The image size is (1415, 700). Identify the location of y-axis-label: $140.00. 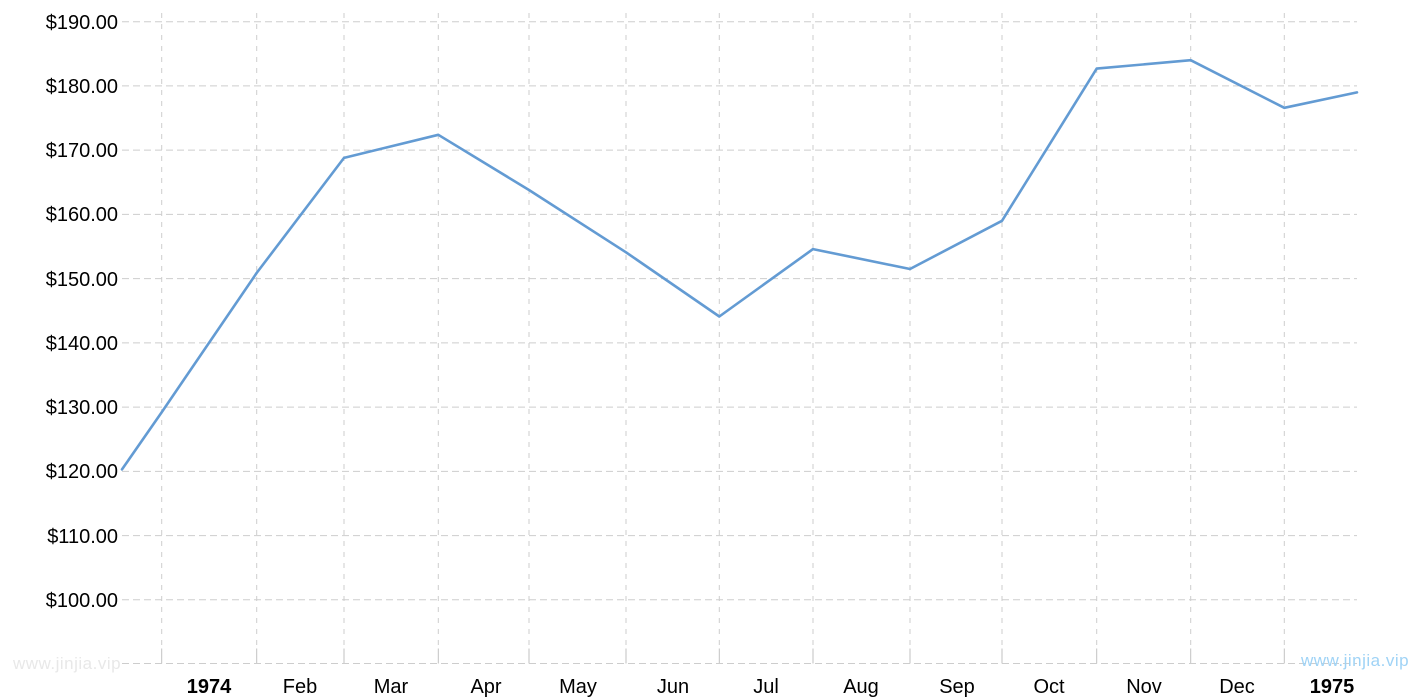
(81, 343).